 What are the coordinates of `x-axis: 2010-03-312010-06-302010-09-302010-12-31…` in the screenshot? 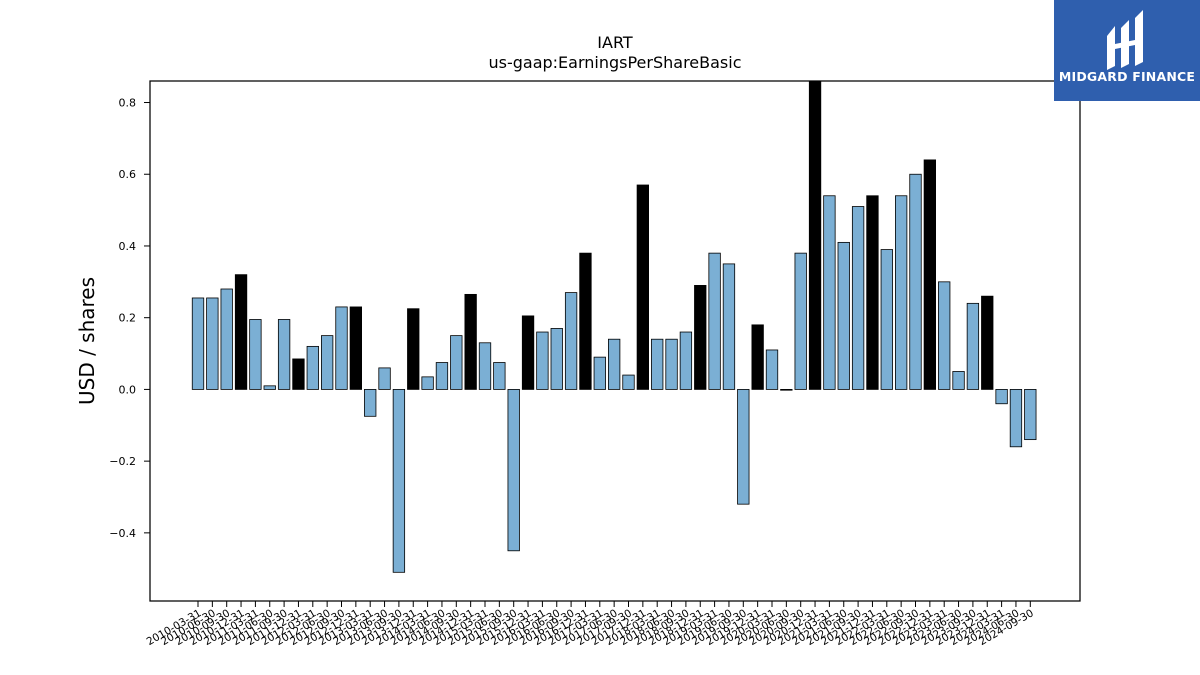 It's located at (590, 624).